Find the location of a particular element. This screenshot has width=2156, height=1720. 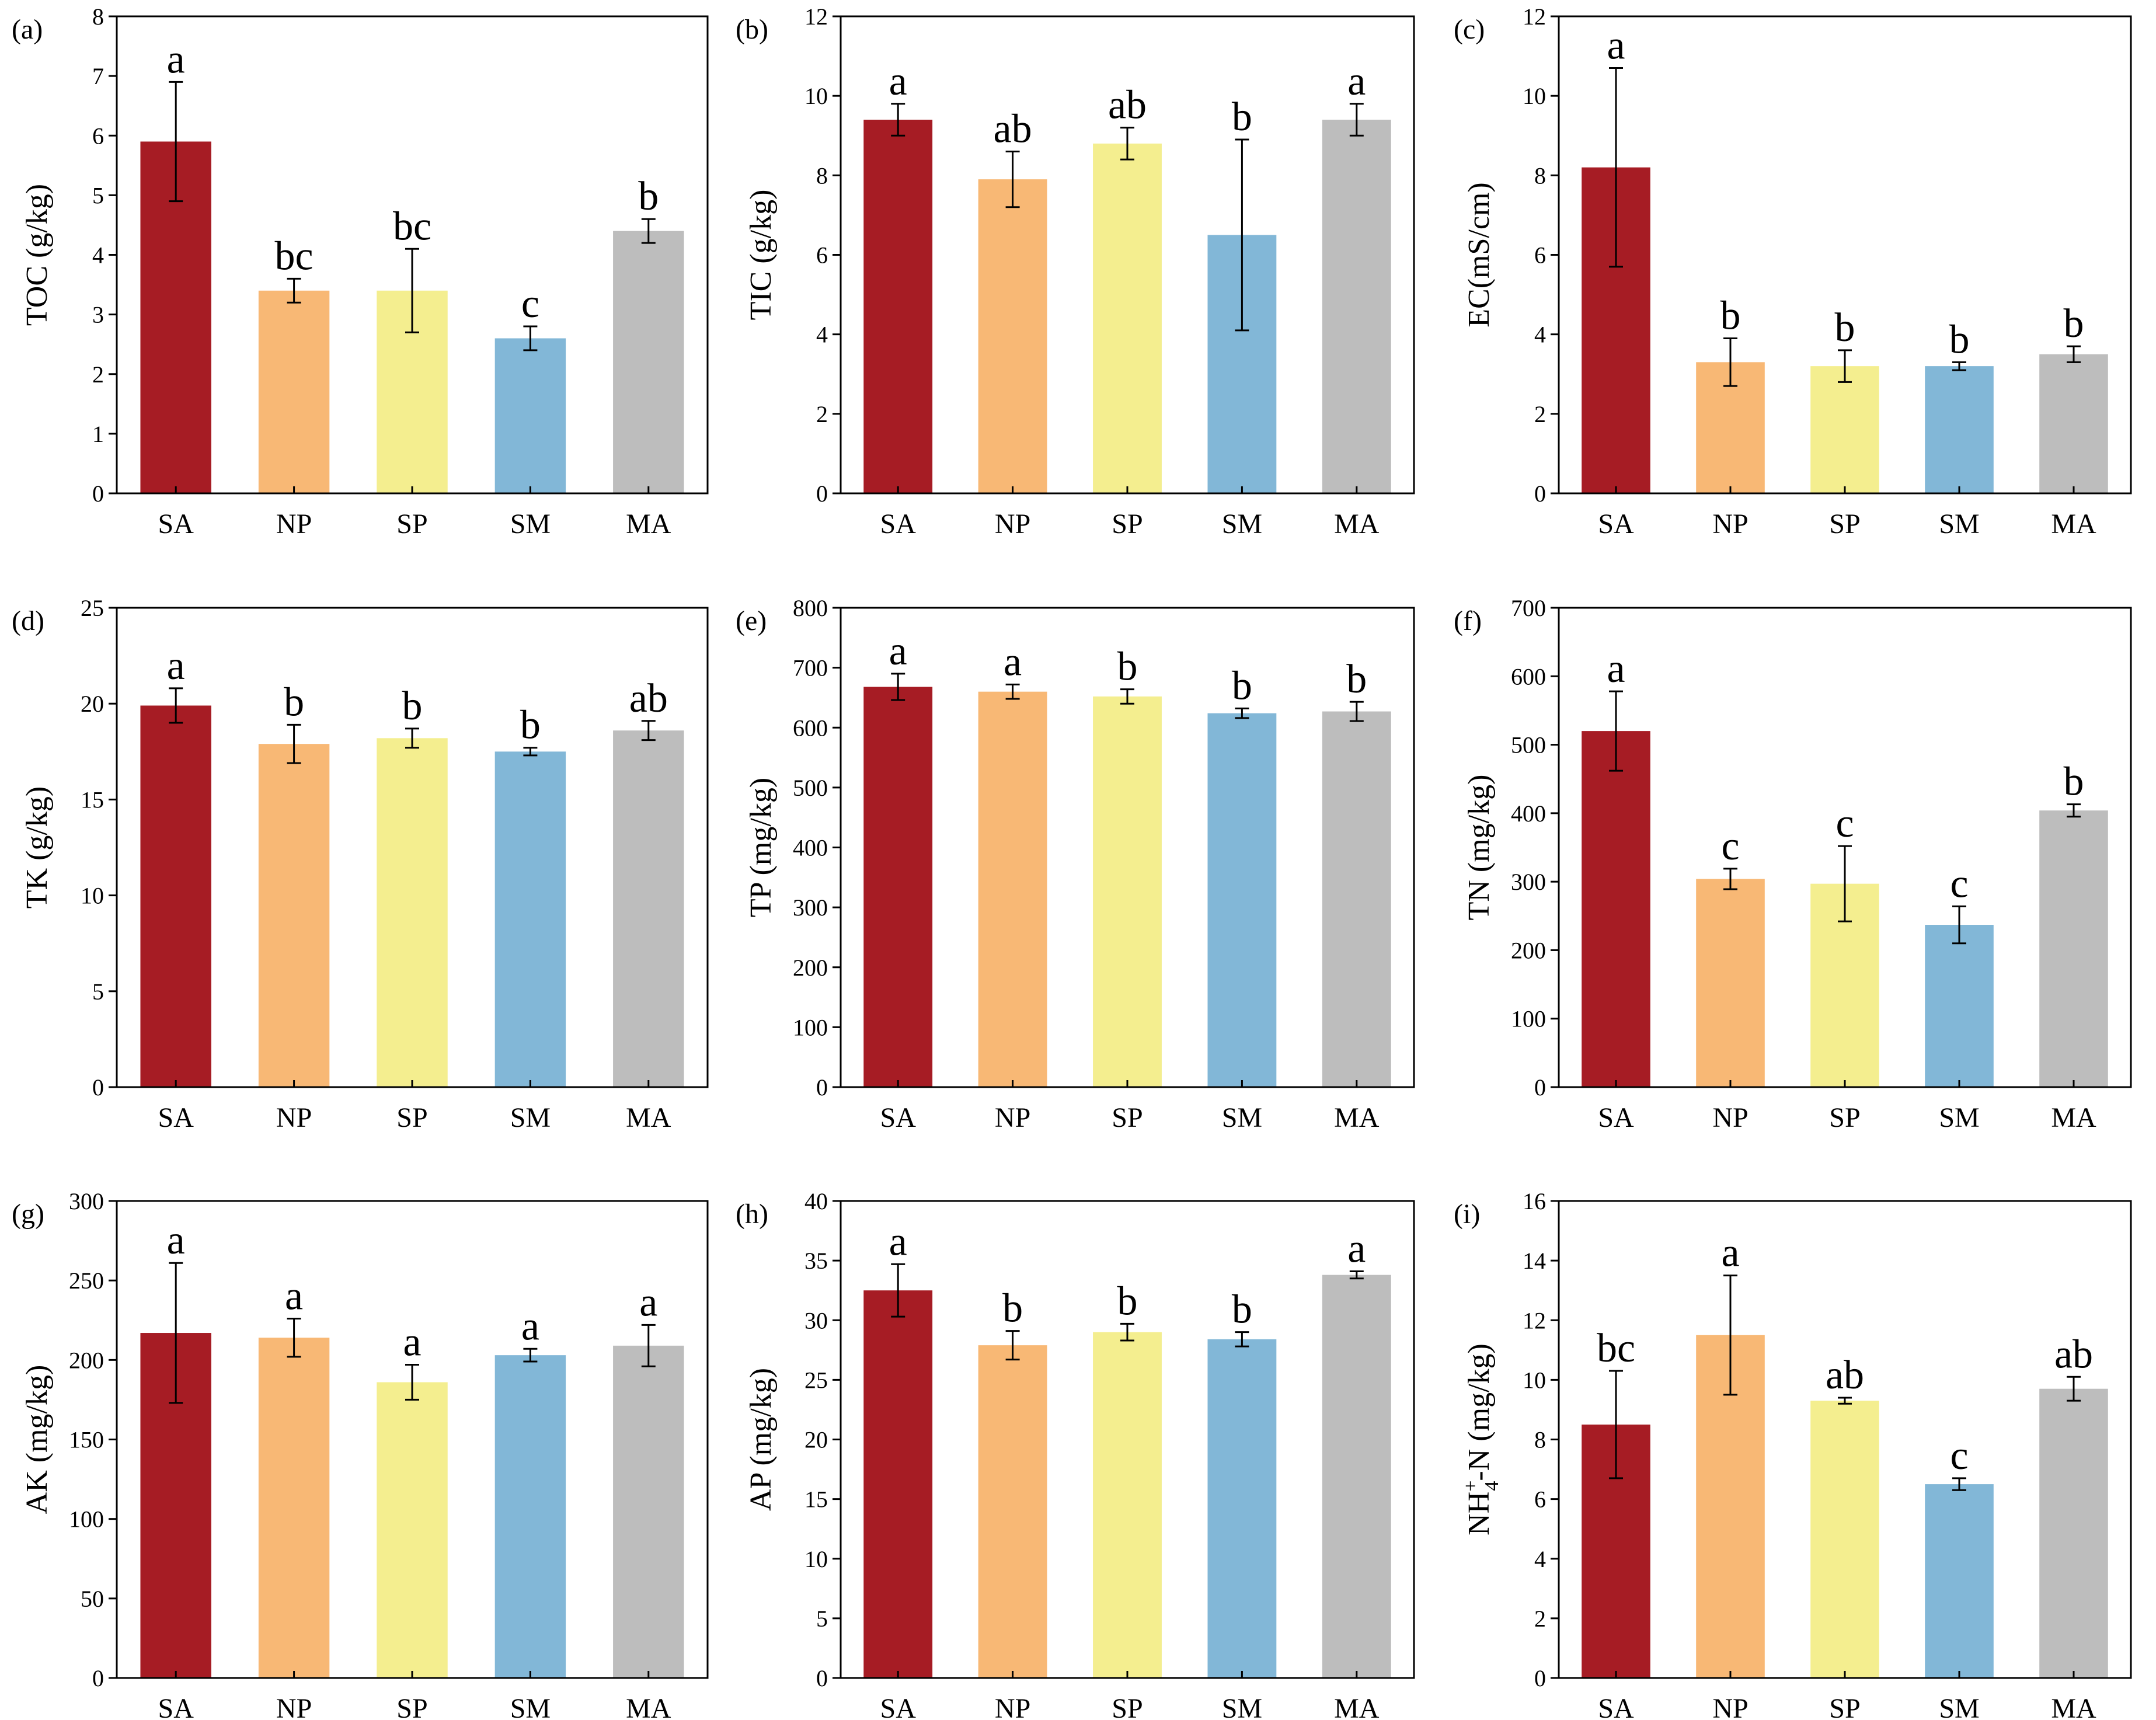

significance-letter-NP: c is located at coordinates (1730, 846).